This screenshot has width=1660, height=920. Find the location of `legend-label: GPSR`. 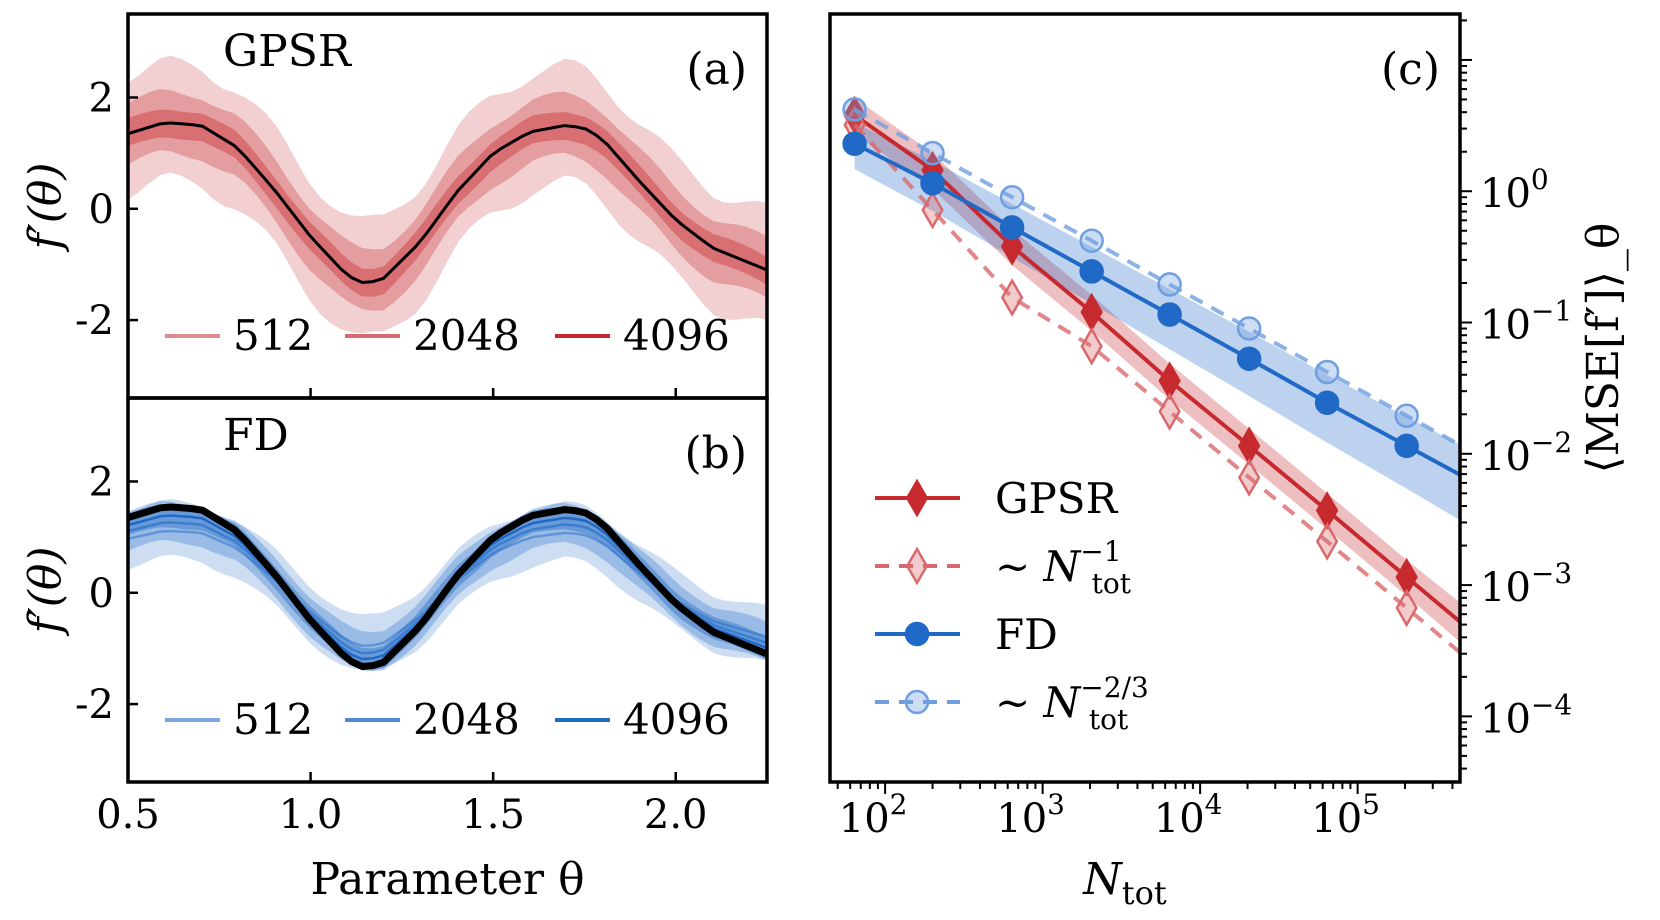

legend-label: GPSR is located at coordinates (1057, 498).